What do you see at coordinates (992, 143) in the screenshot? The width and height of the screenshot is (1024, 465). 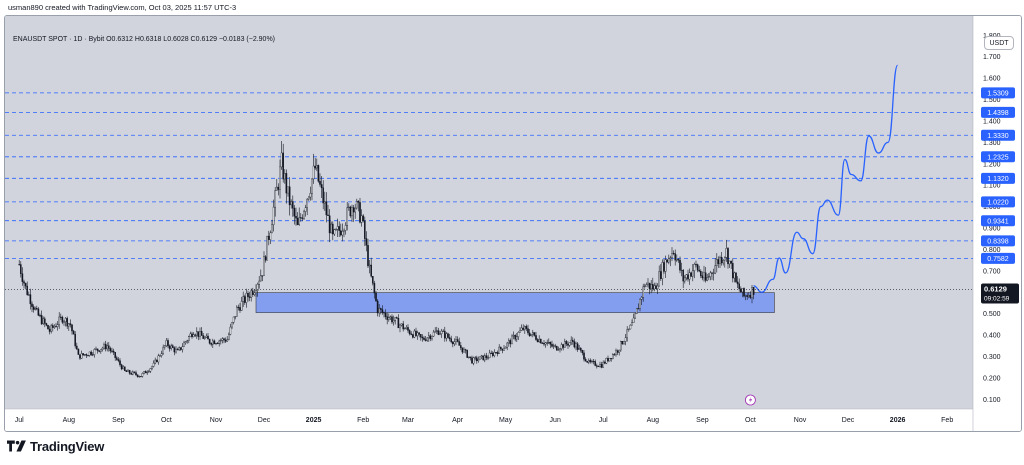 I see `y-tick-label: 1.300` at bounding box center [992, 143].